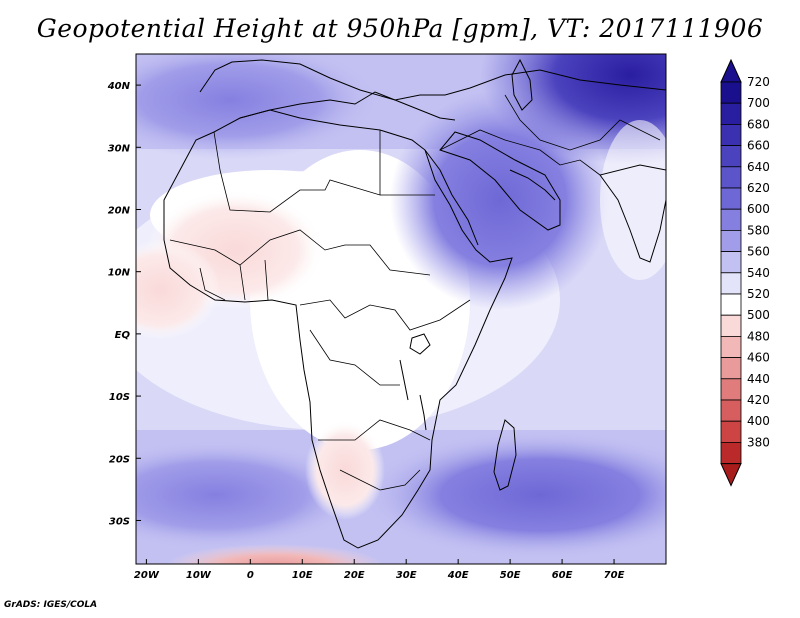 The height and width of the screenshot is (618, 800). Describe the element at coordinates (758, 294) in the screenshot. I see `colorbar-label: 520` at that location.